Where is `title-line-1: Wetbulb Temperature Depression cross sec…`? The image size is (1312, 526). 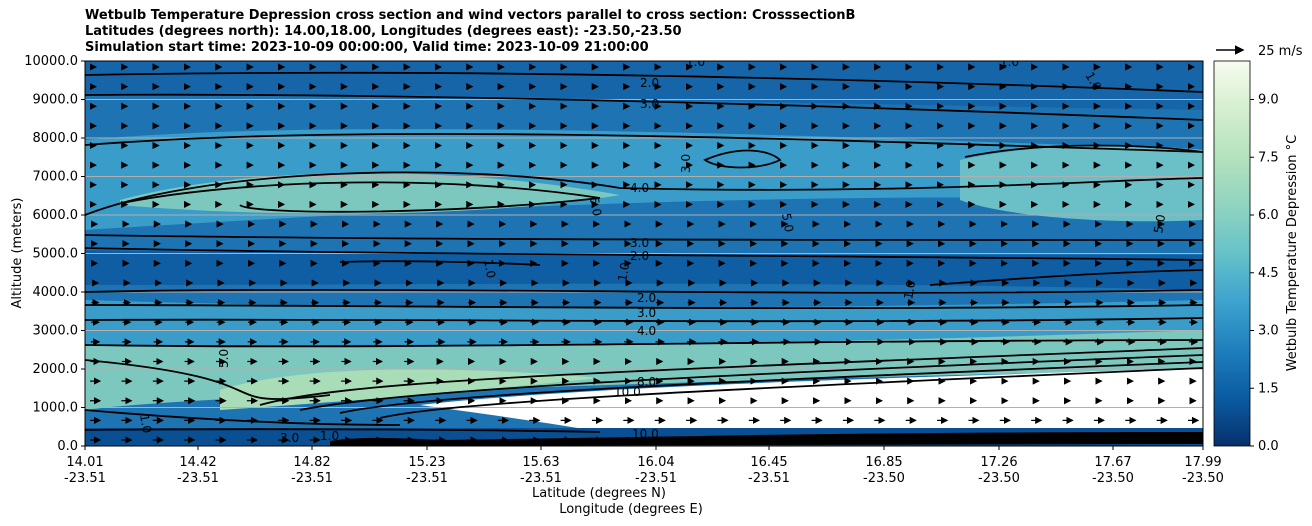
title-line-1: Wetbulb Temperature Depression cross sec… is located at coordinates (470, 15).